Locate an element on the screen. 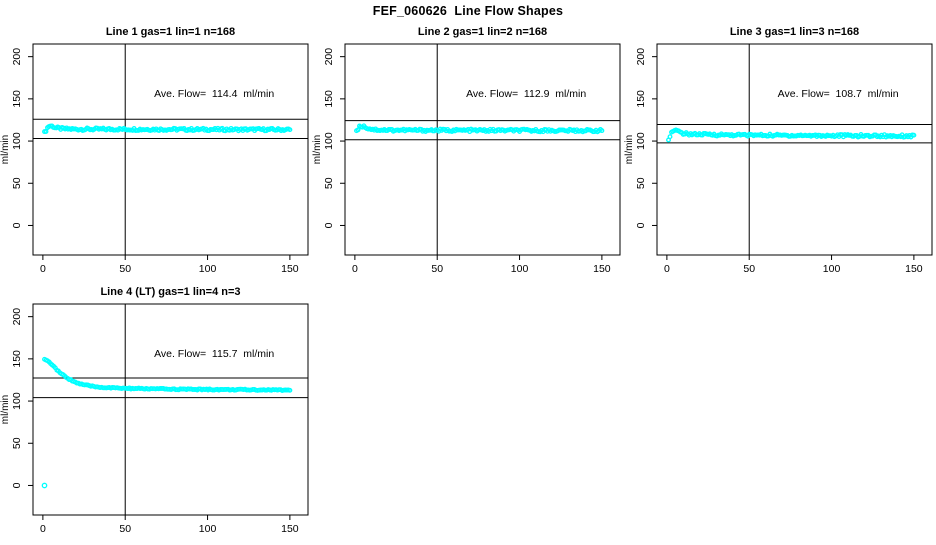 This screenshot has width=936, height=545. ave-flow-annotation: Ave. Flow= 112.9 ml/min is located at coordinates (526, 94).